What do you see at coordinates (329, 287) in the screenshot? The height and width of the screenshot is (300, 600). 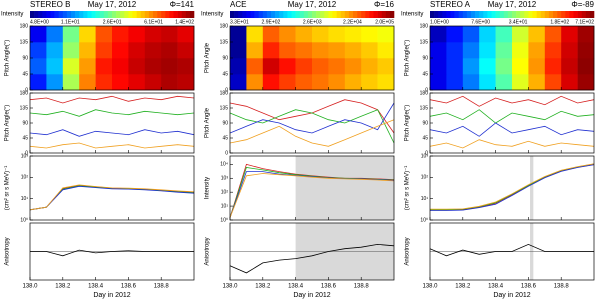 I see `x-tick-label: 138.6` at bounding box center [329, 287].